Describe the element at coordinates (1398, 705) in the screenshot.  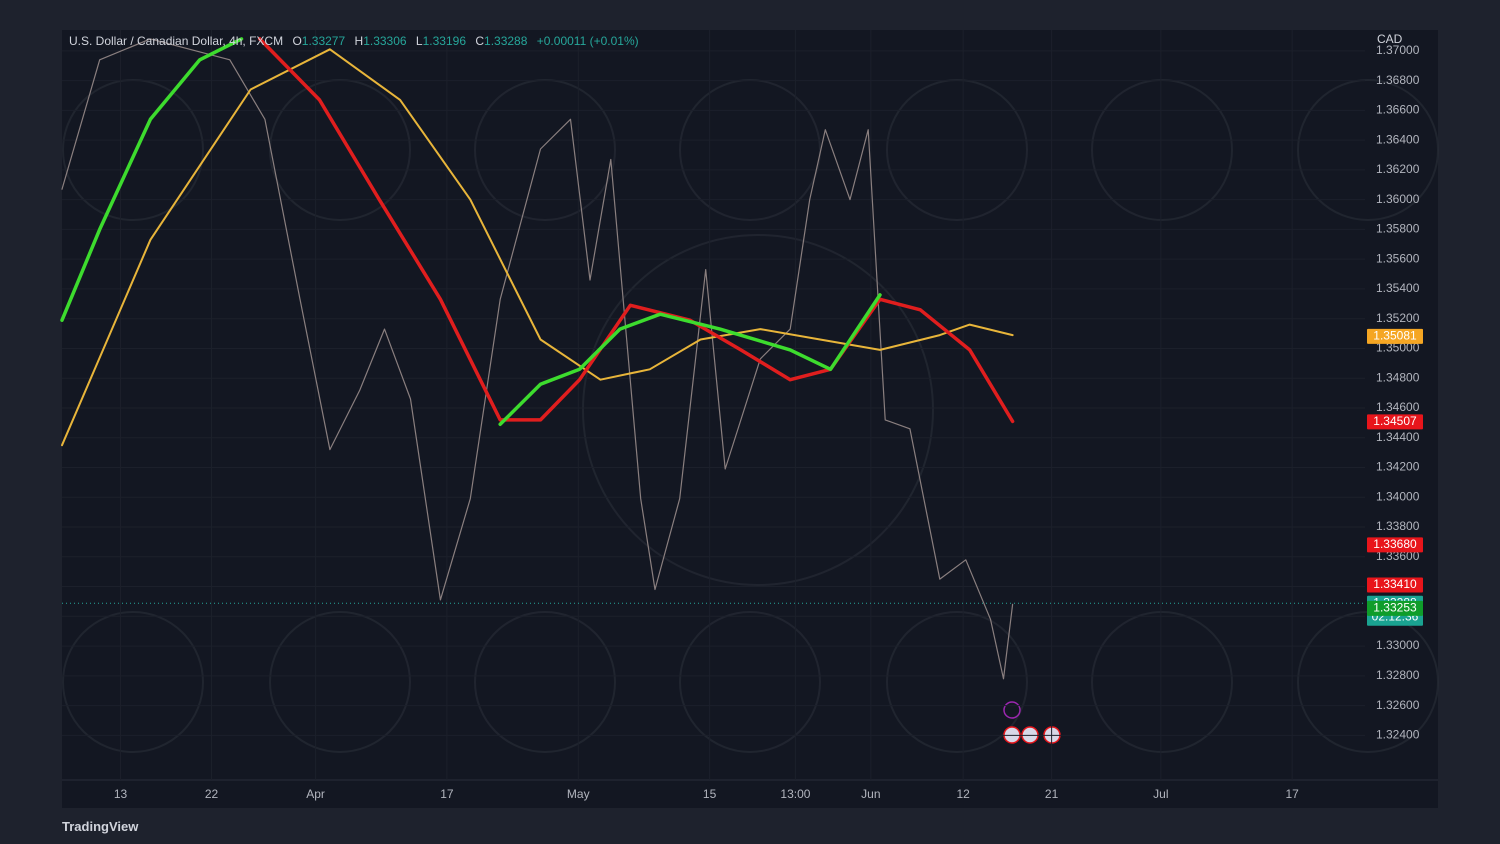
I see `y-tick-label: 1.32600` at that location.